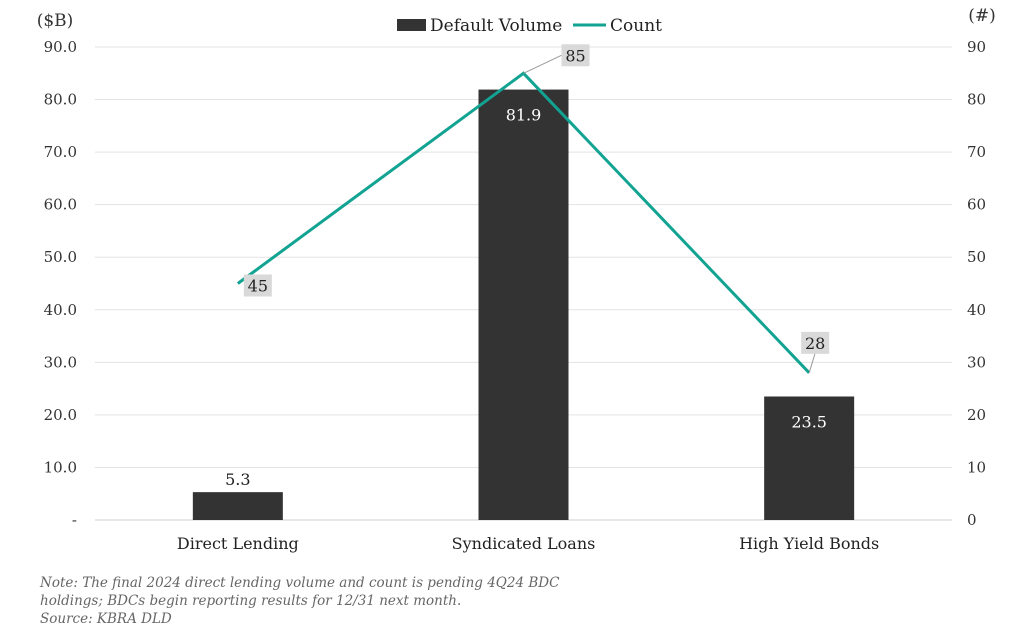  Describe the element at coordinates (976, 257) in the screenshot. I see `right-tick-label: 50` at that location.